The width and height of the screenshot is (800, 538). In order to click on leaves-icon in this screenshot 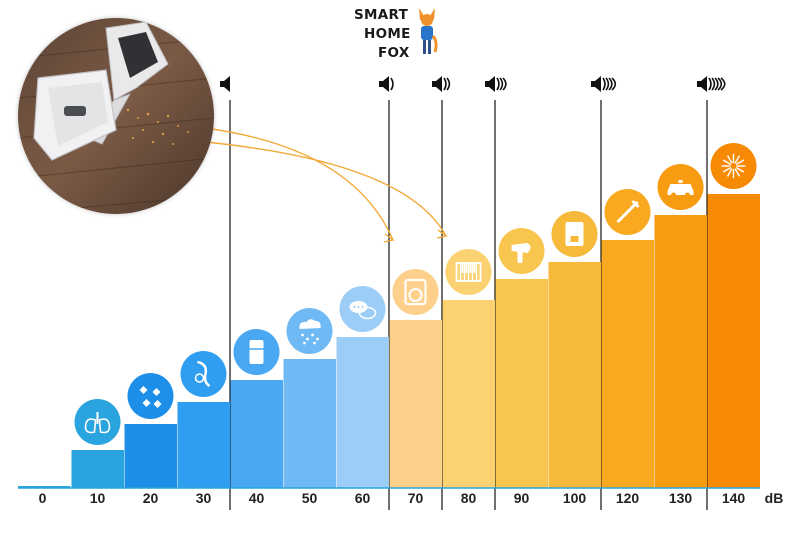, I will do `click(150, 396)`.